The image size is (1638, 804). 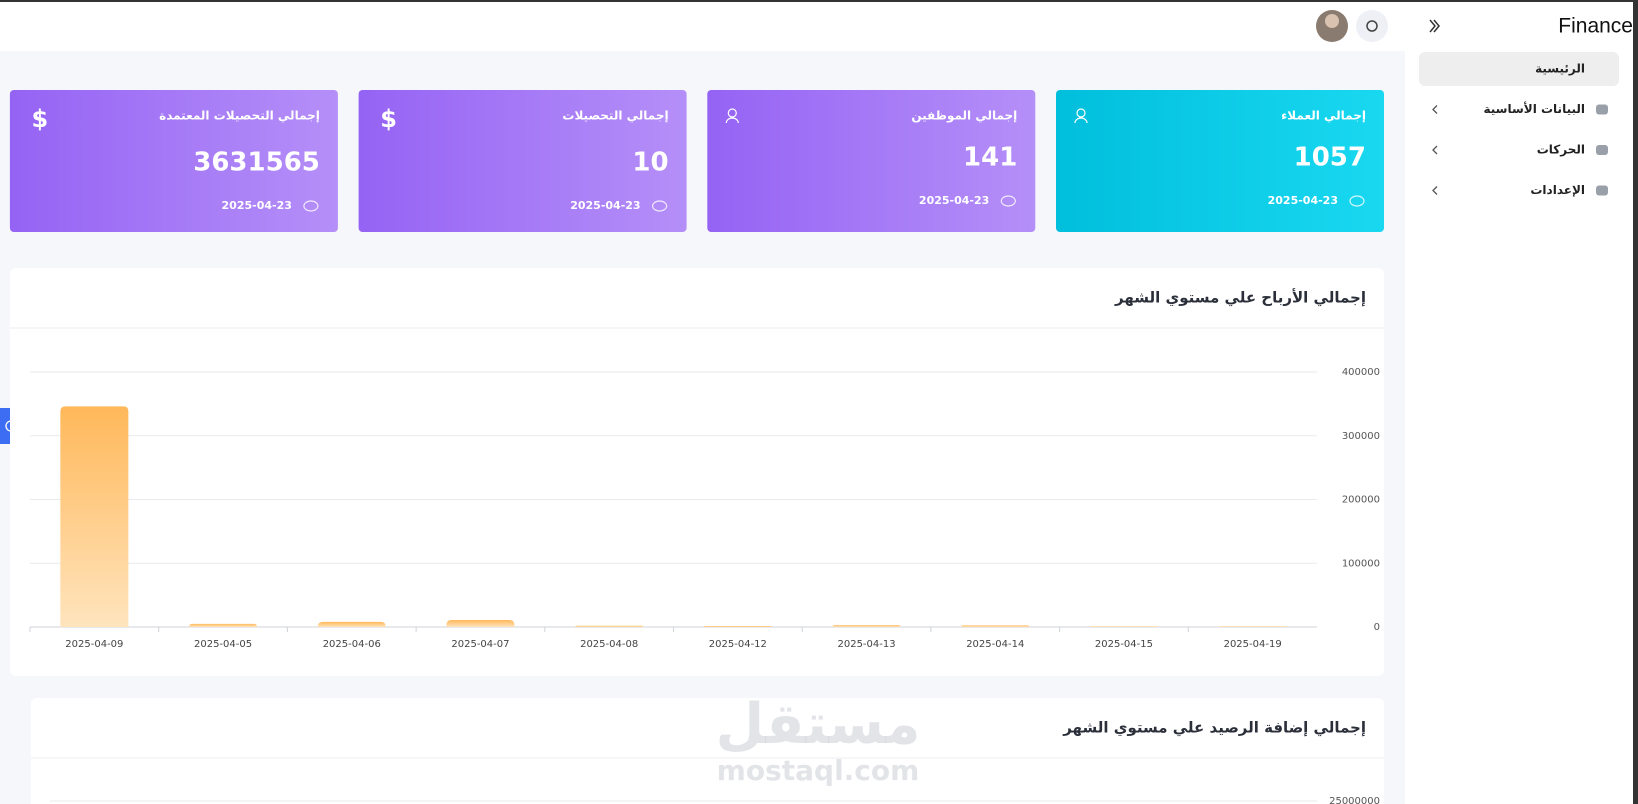 What do you see at coordinates (715, 800) in the screenshot?
I see `chart: 25000000` at bounding box center [715, 800].